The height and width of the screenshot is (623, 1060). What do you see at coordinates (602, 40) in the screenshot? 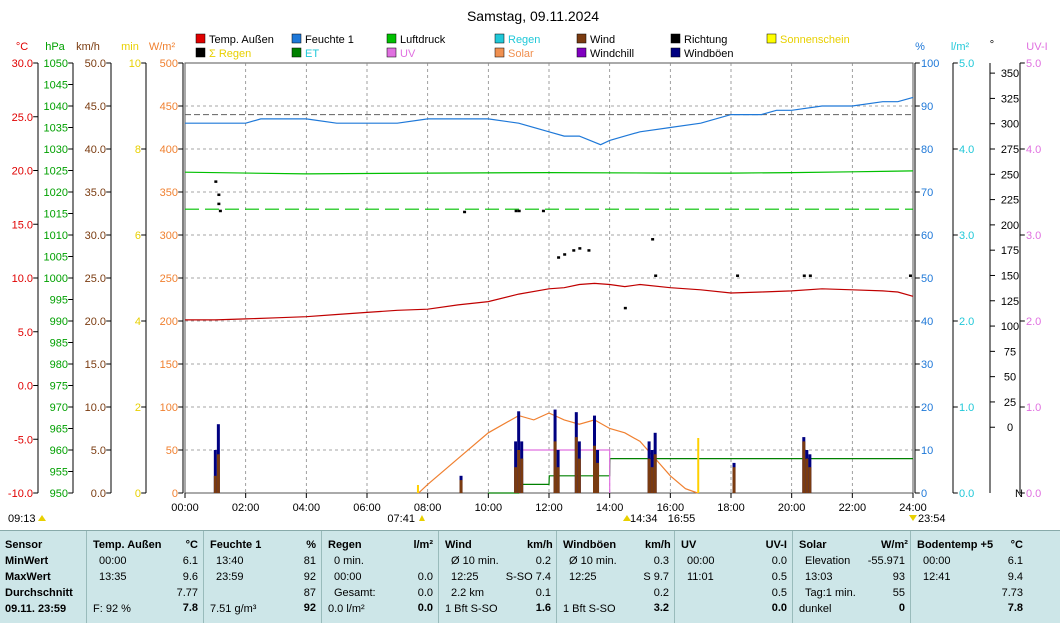
I see `legend-label: Wind` at bounding box center [602, 40].